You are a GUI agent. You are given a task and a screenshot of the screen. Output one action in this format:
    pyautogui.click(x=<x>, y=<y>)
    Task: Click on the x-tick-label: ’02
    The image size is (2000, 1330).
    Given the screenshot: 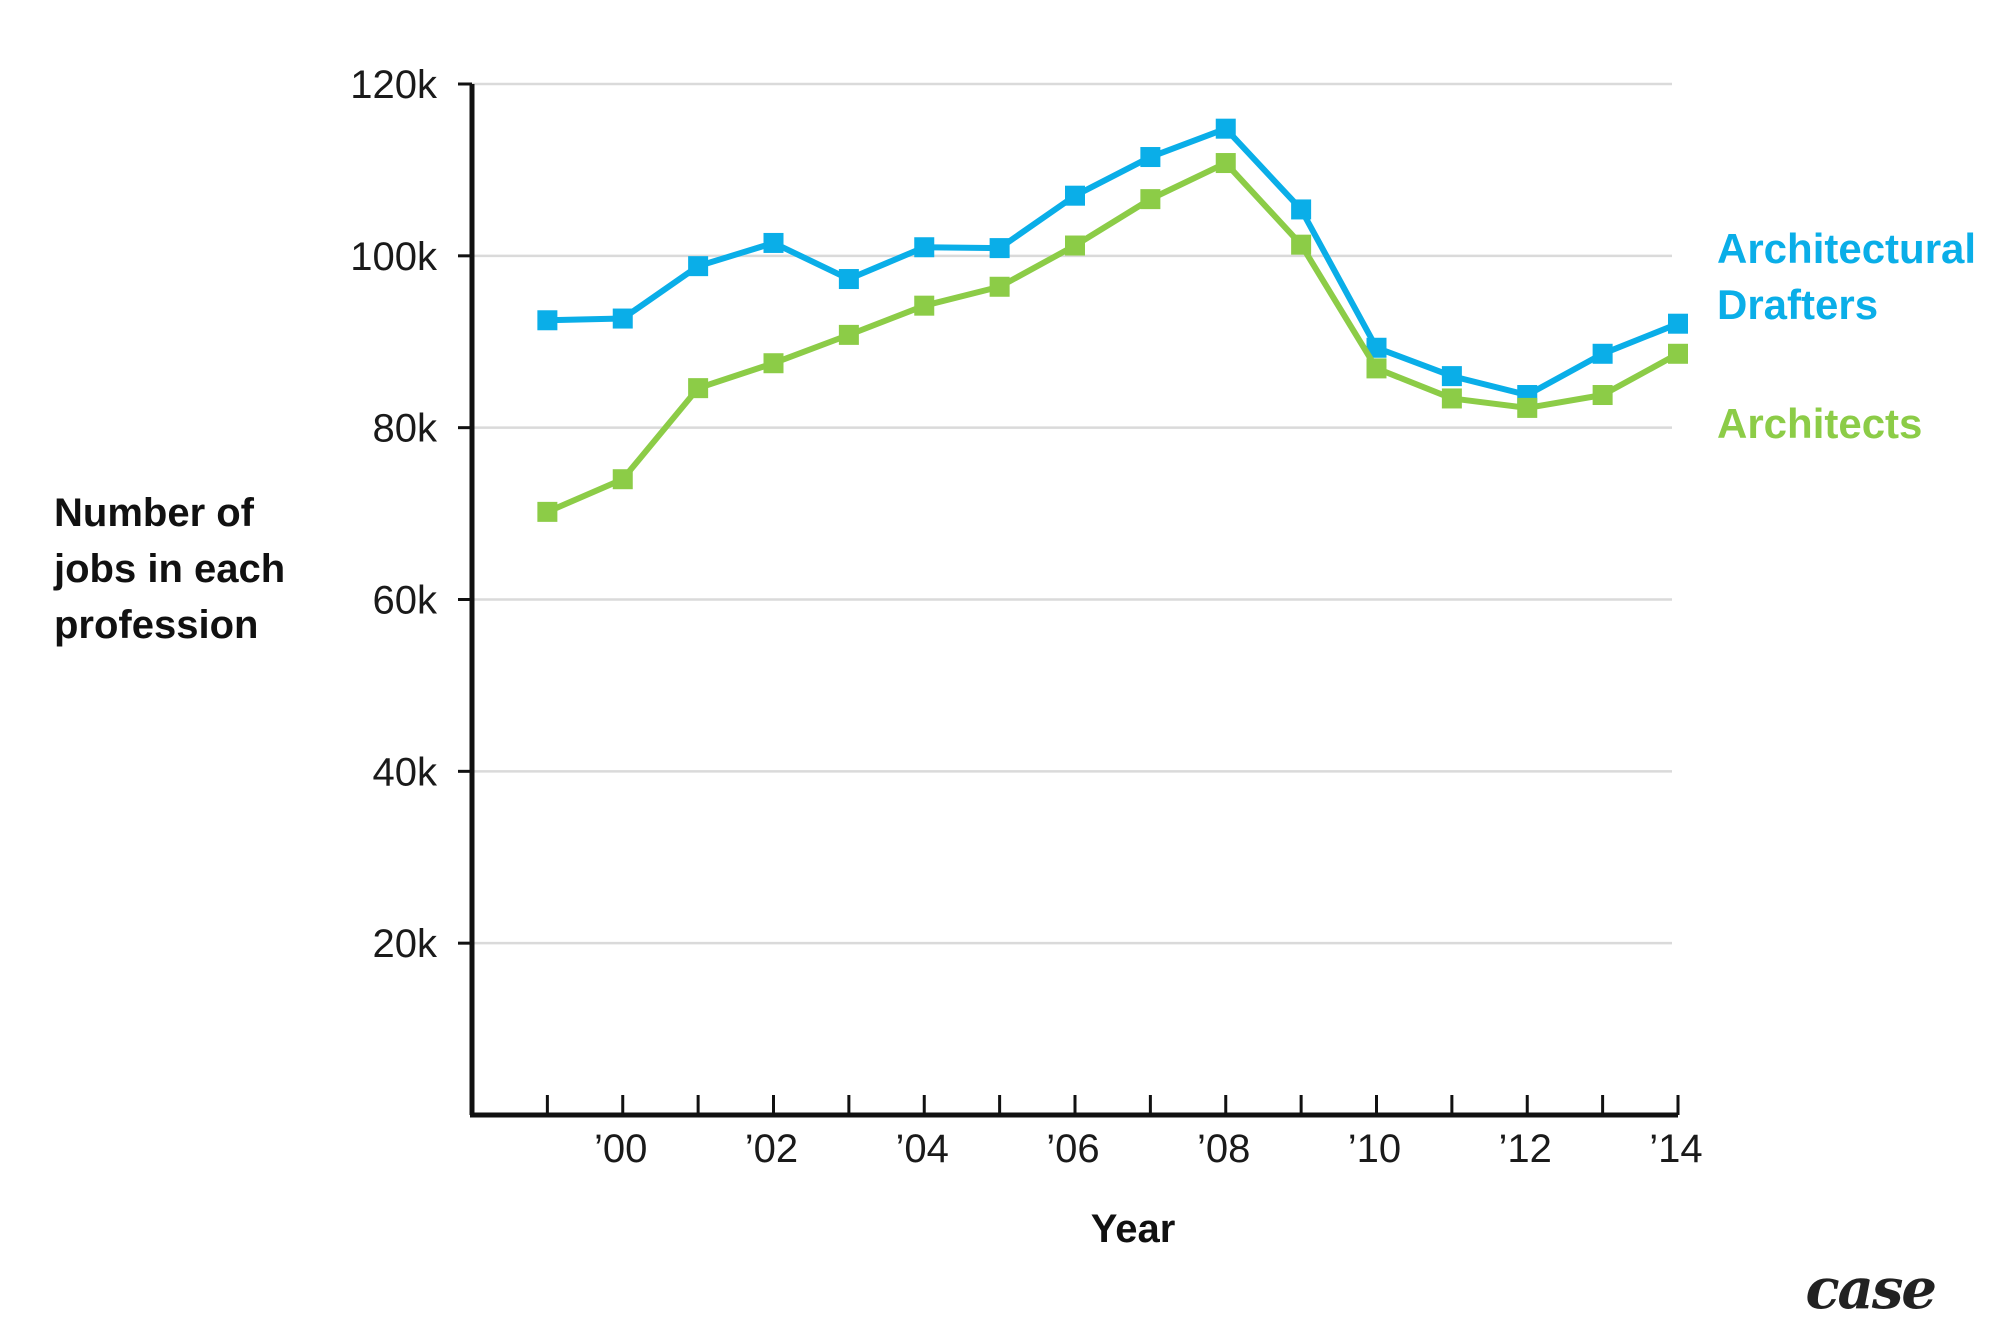 What is the action you would take?
    pyautogui.click(x=771, y=1149)
    